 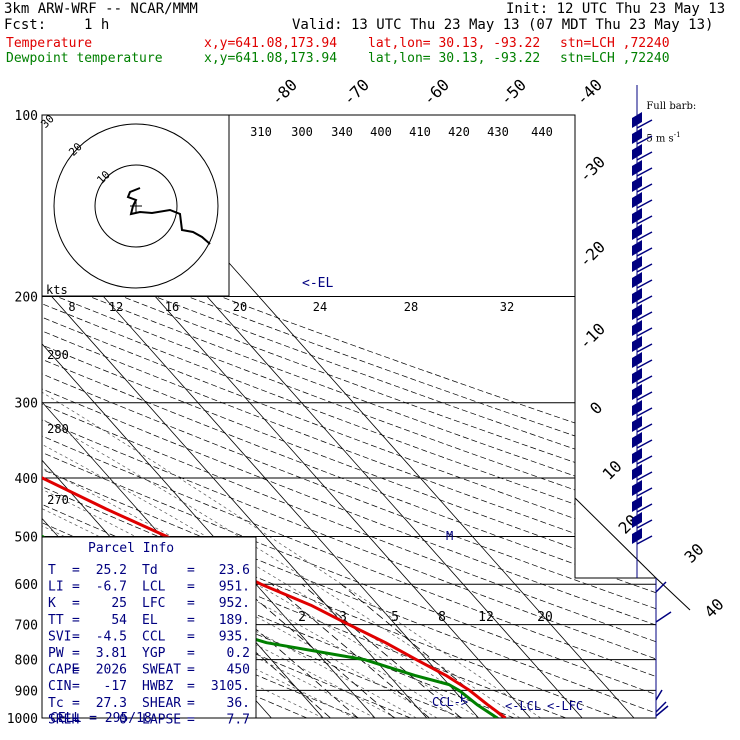 What do you see at coordinates (58, 500) in the screenshot?
I see `theta-side-label-270: 270` at bounding box center [58, 500].